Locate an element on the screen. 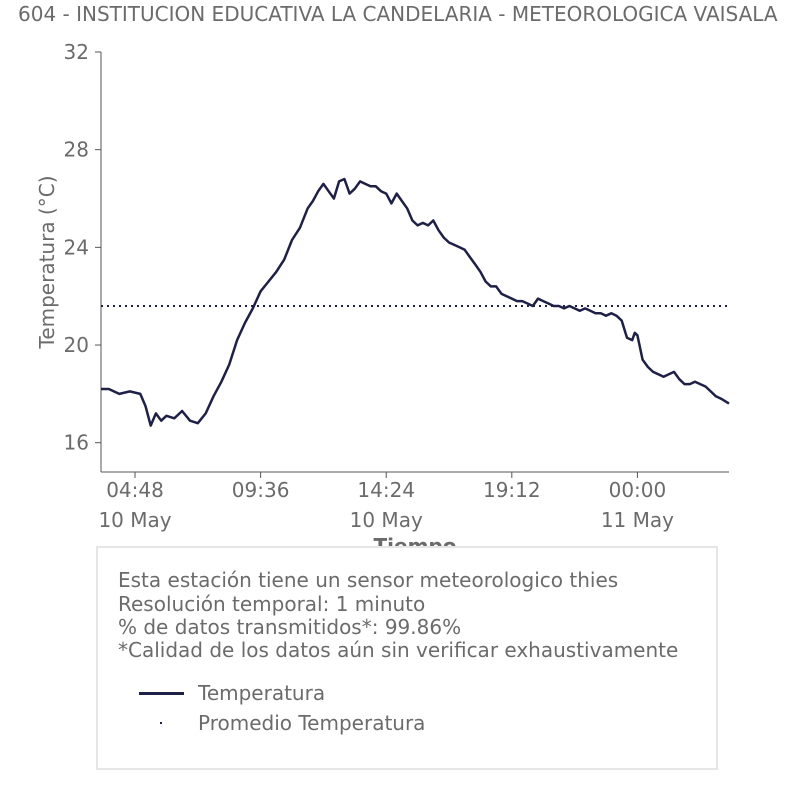 This screenshot has height=806, width=806. y-tick-label: 28 is located at coordinates (76, 150).